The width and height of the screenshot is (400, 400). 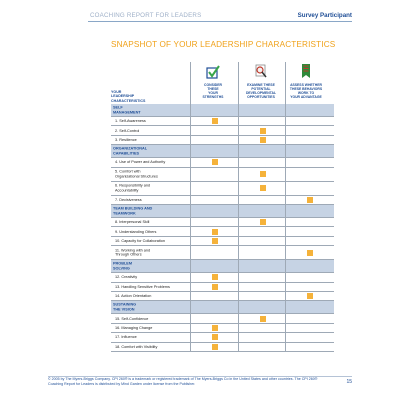 I want to click on characteristics-header: YOUR LEADERSHIP CHARACTERISTICS, so click(x=128, y=96).